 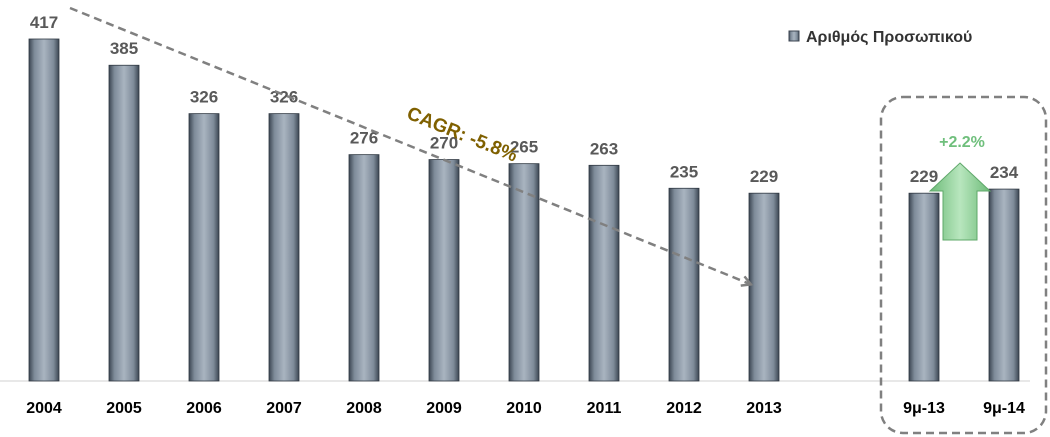 I want to click on bar-2005, so click(x=124, y=223).